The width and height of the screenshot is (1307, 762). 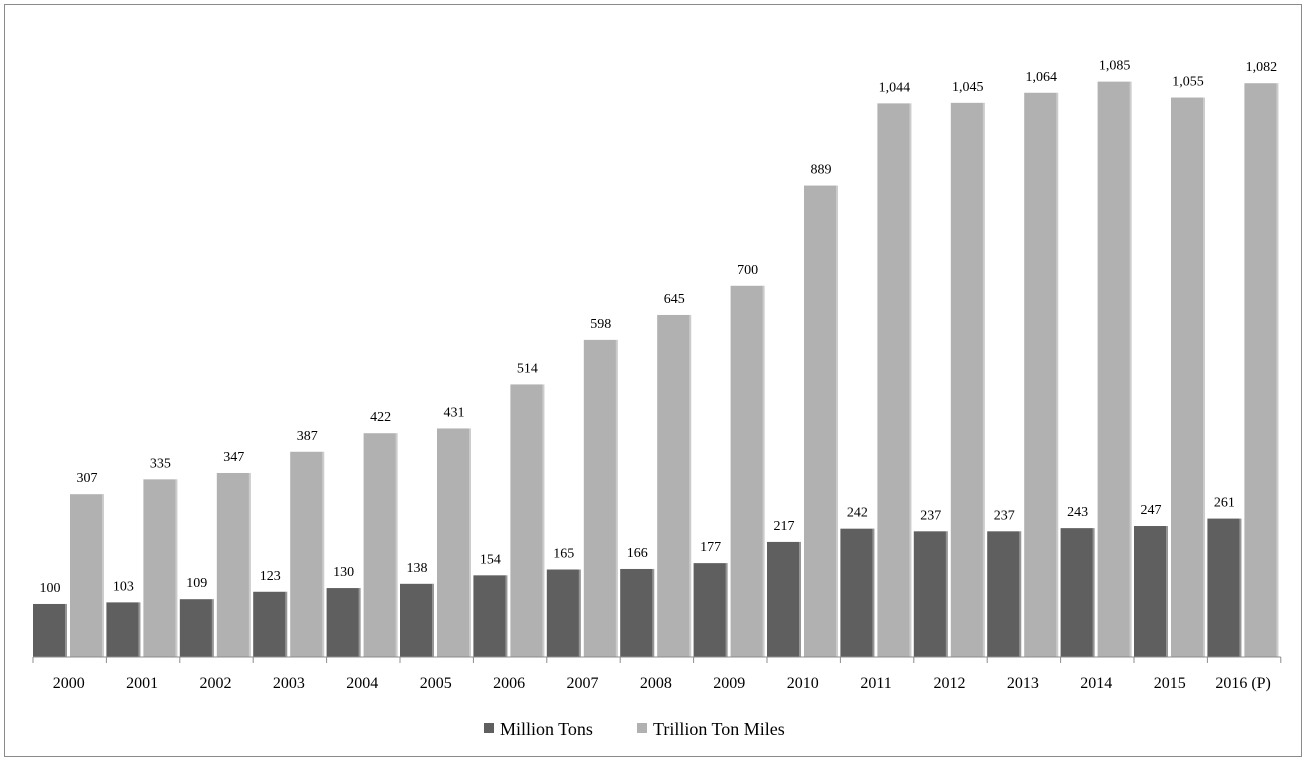 I want to click on bar-million-tons-2012, so click(x=930, y=594).